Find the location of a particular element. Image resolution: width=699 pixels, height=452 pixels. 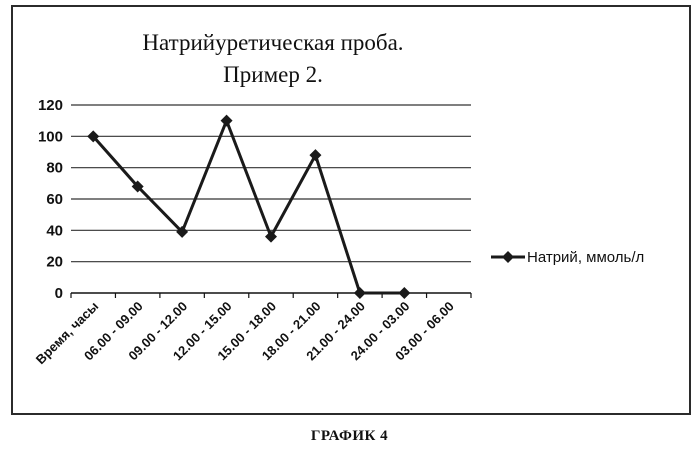

chart-title-line-1: Натрийуретическая проба. is located at coordinates (272, 42).